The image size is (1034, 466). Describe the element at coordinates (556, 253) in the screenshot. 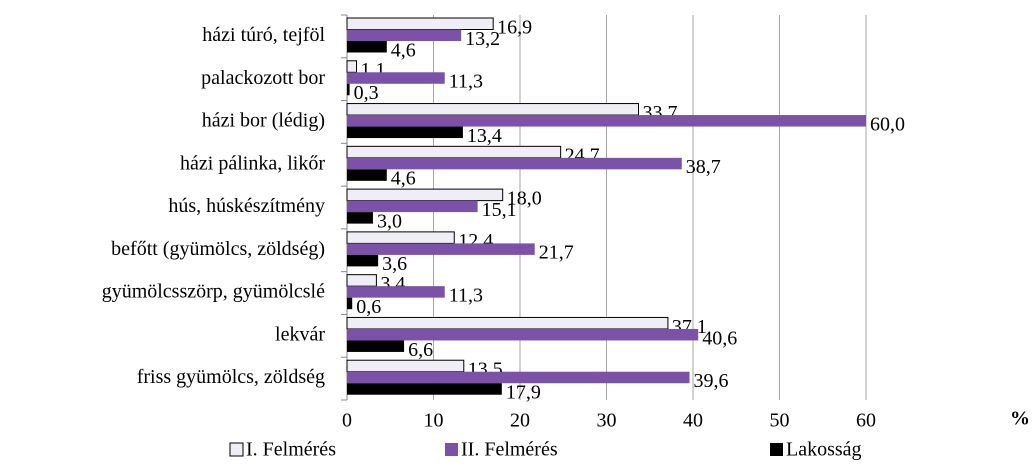

I see `value-label: 21,7` at that location.